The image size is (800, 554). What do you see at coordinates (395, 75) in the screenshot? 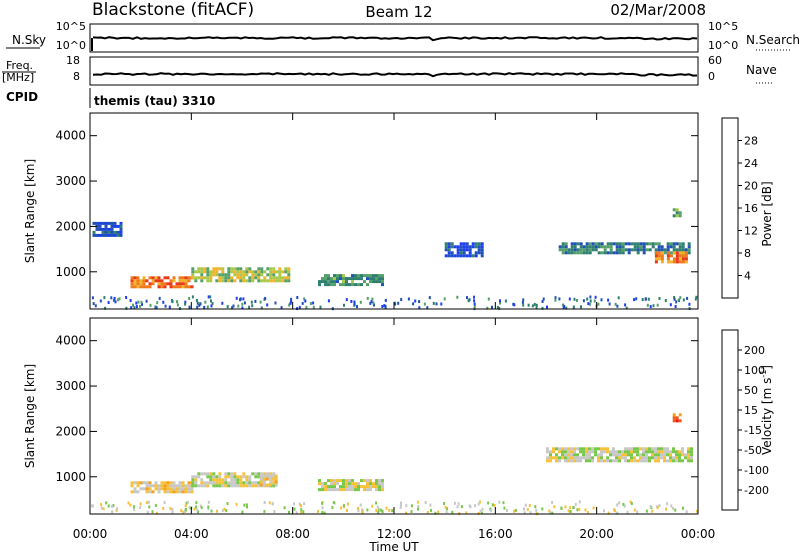
I see `freq-trace` at bounding box center [395, 75].